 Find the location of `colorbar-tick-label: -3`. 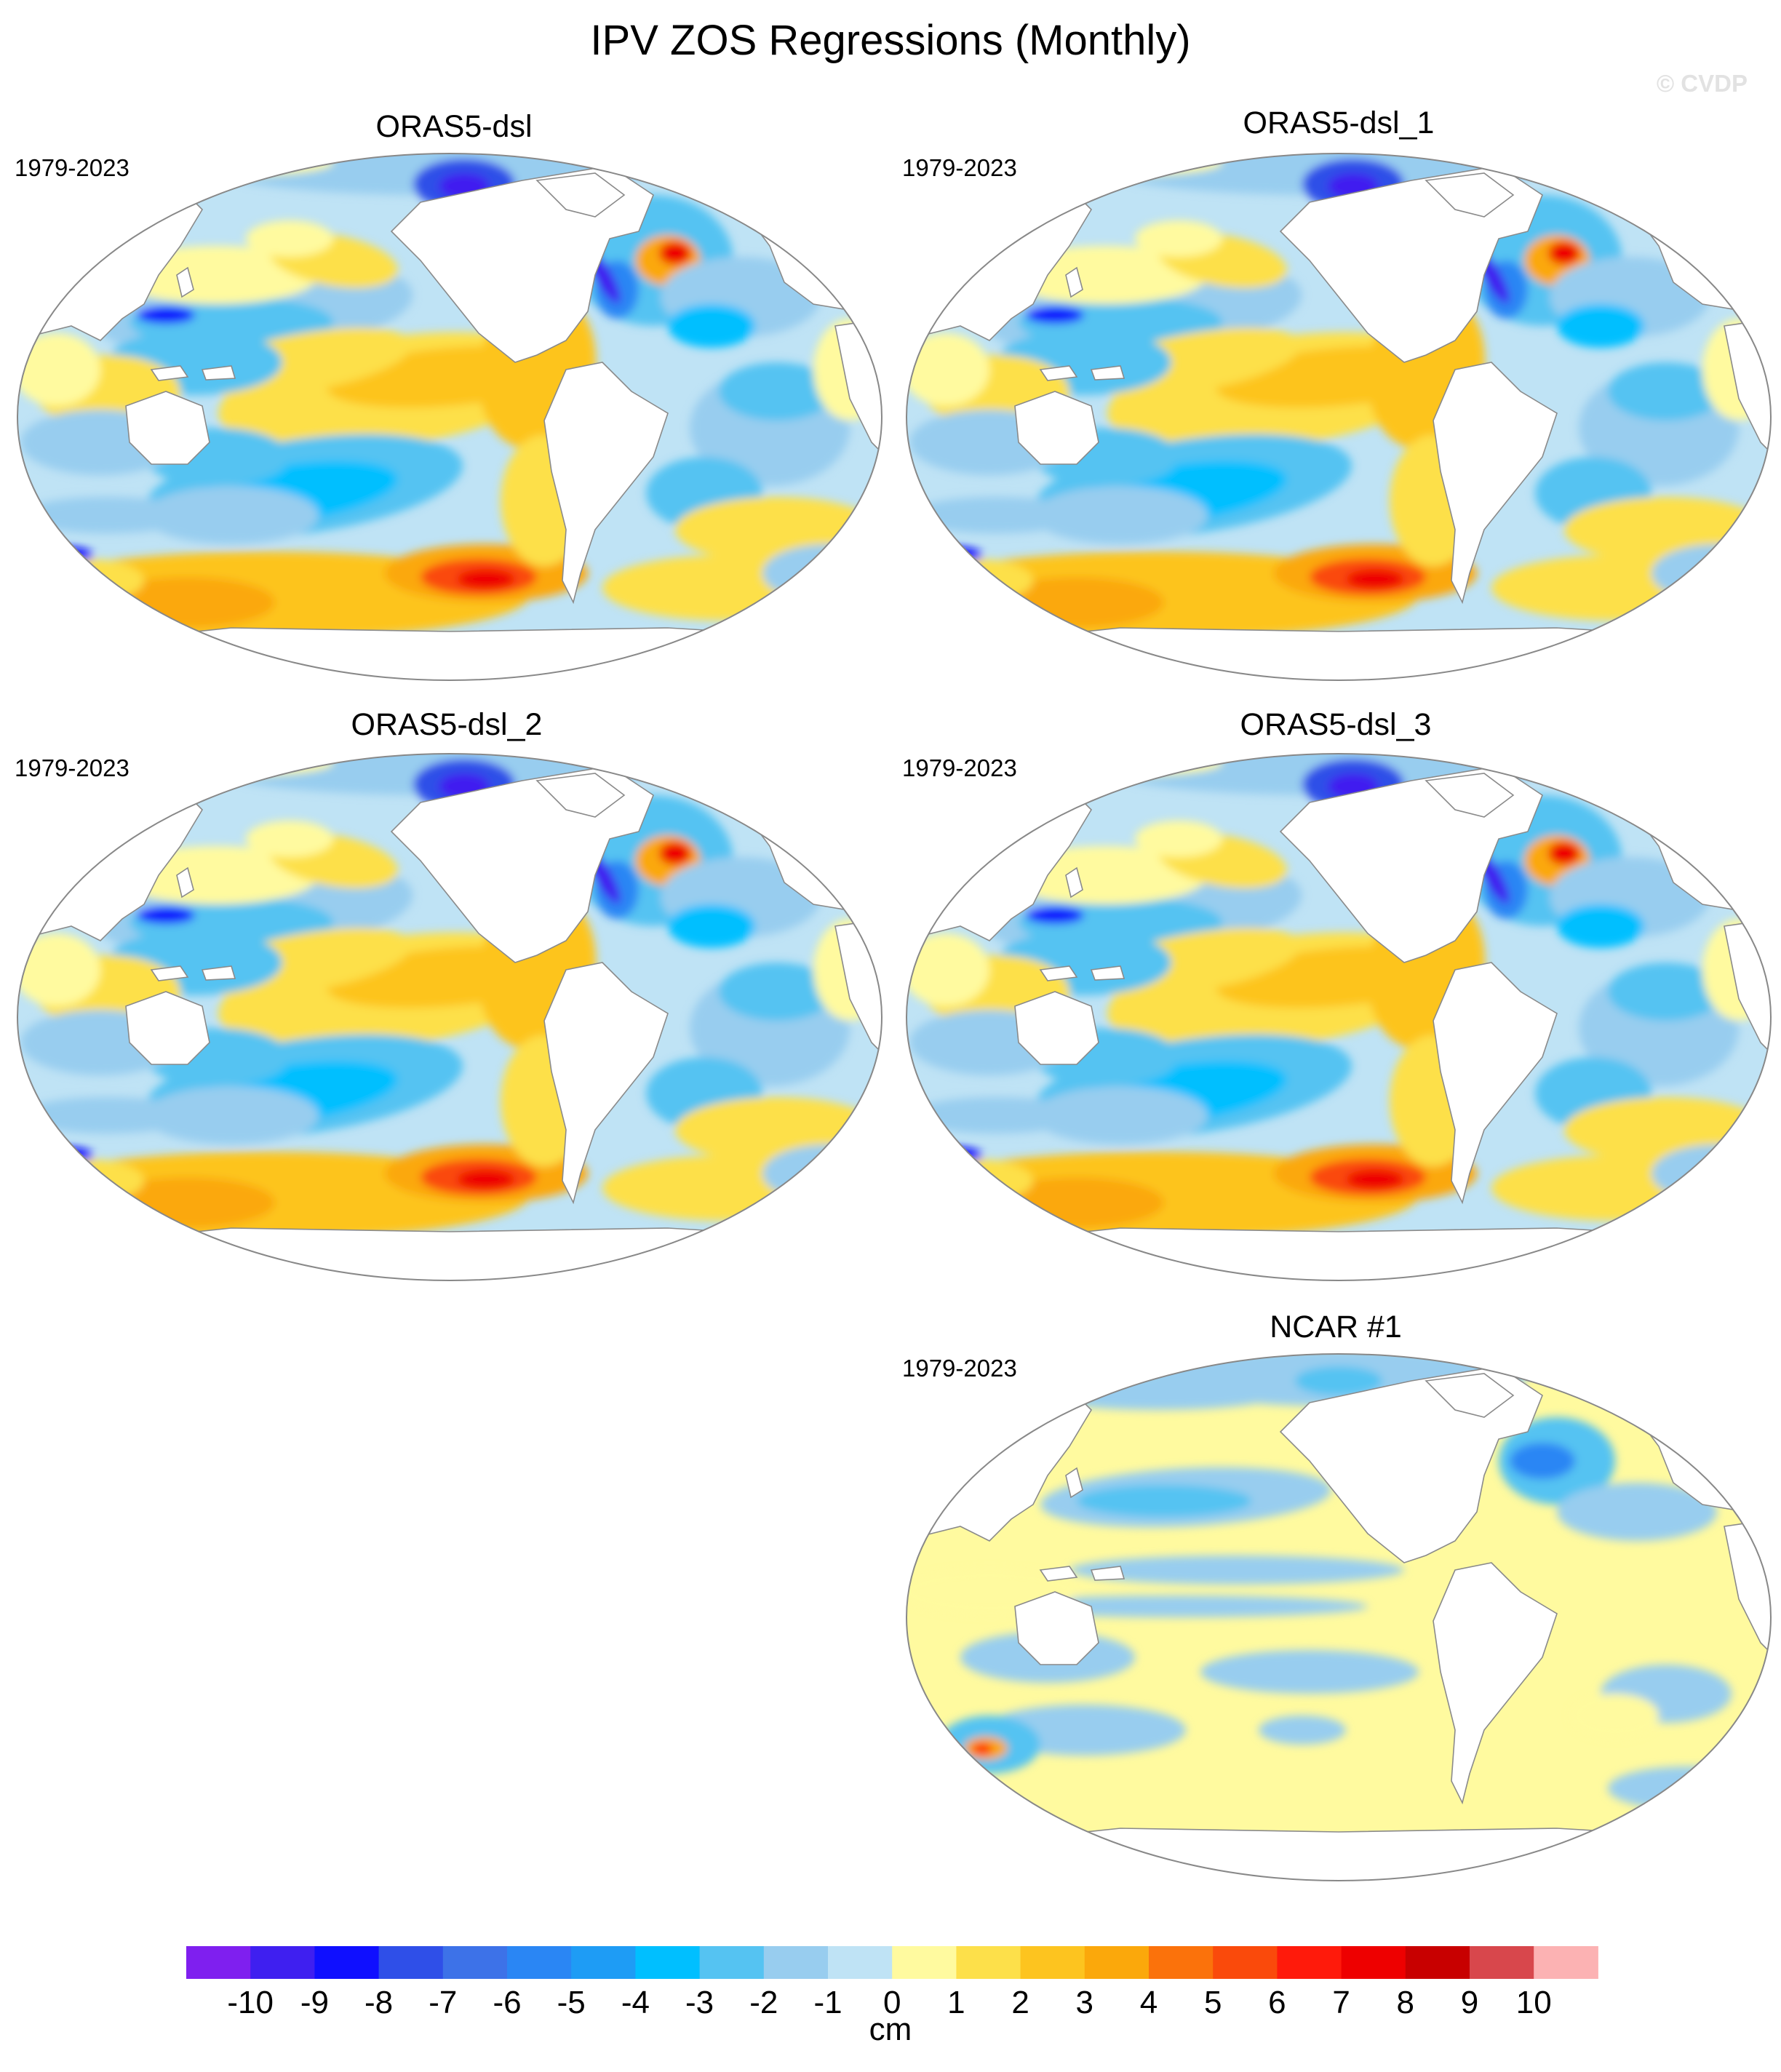

colorbar-tick-label: -3 is located at coordinates (699, 2002).